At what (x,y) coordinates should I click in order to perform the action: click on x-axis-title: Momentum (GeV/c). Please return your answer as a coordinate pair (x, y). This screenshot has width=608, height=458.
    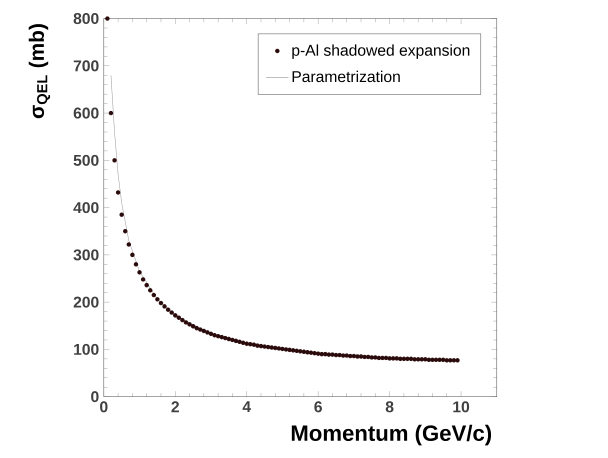
    Looking at the image, I should click on (392, 435).